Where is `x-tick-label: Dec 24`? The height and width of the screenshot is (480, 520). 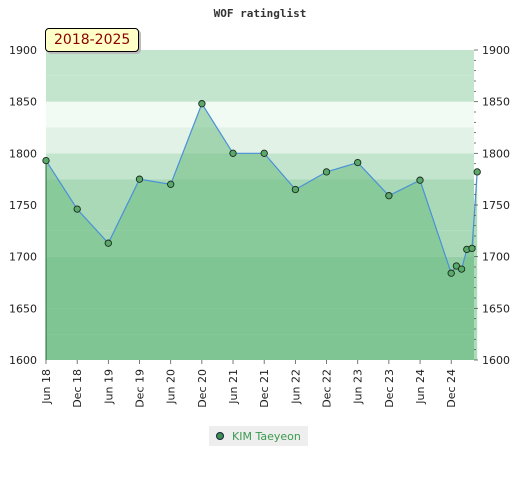 x-tick-label: Dec 24 is located at coordinates (451, 388).